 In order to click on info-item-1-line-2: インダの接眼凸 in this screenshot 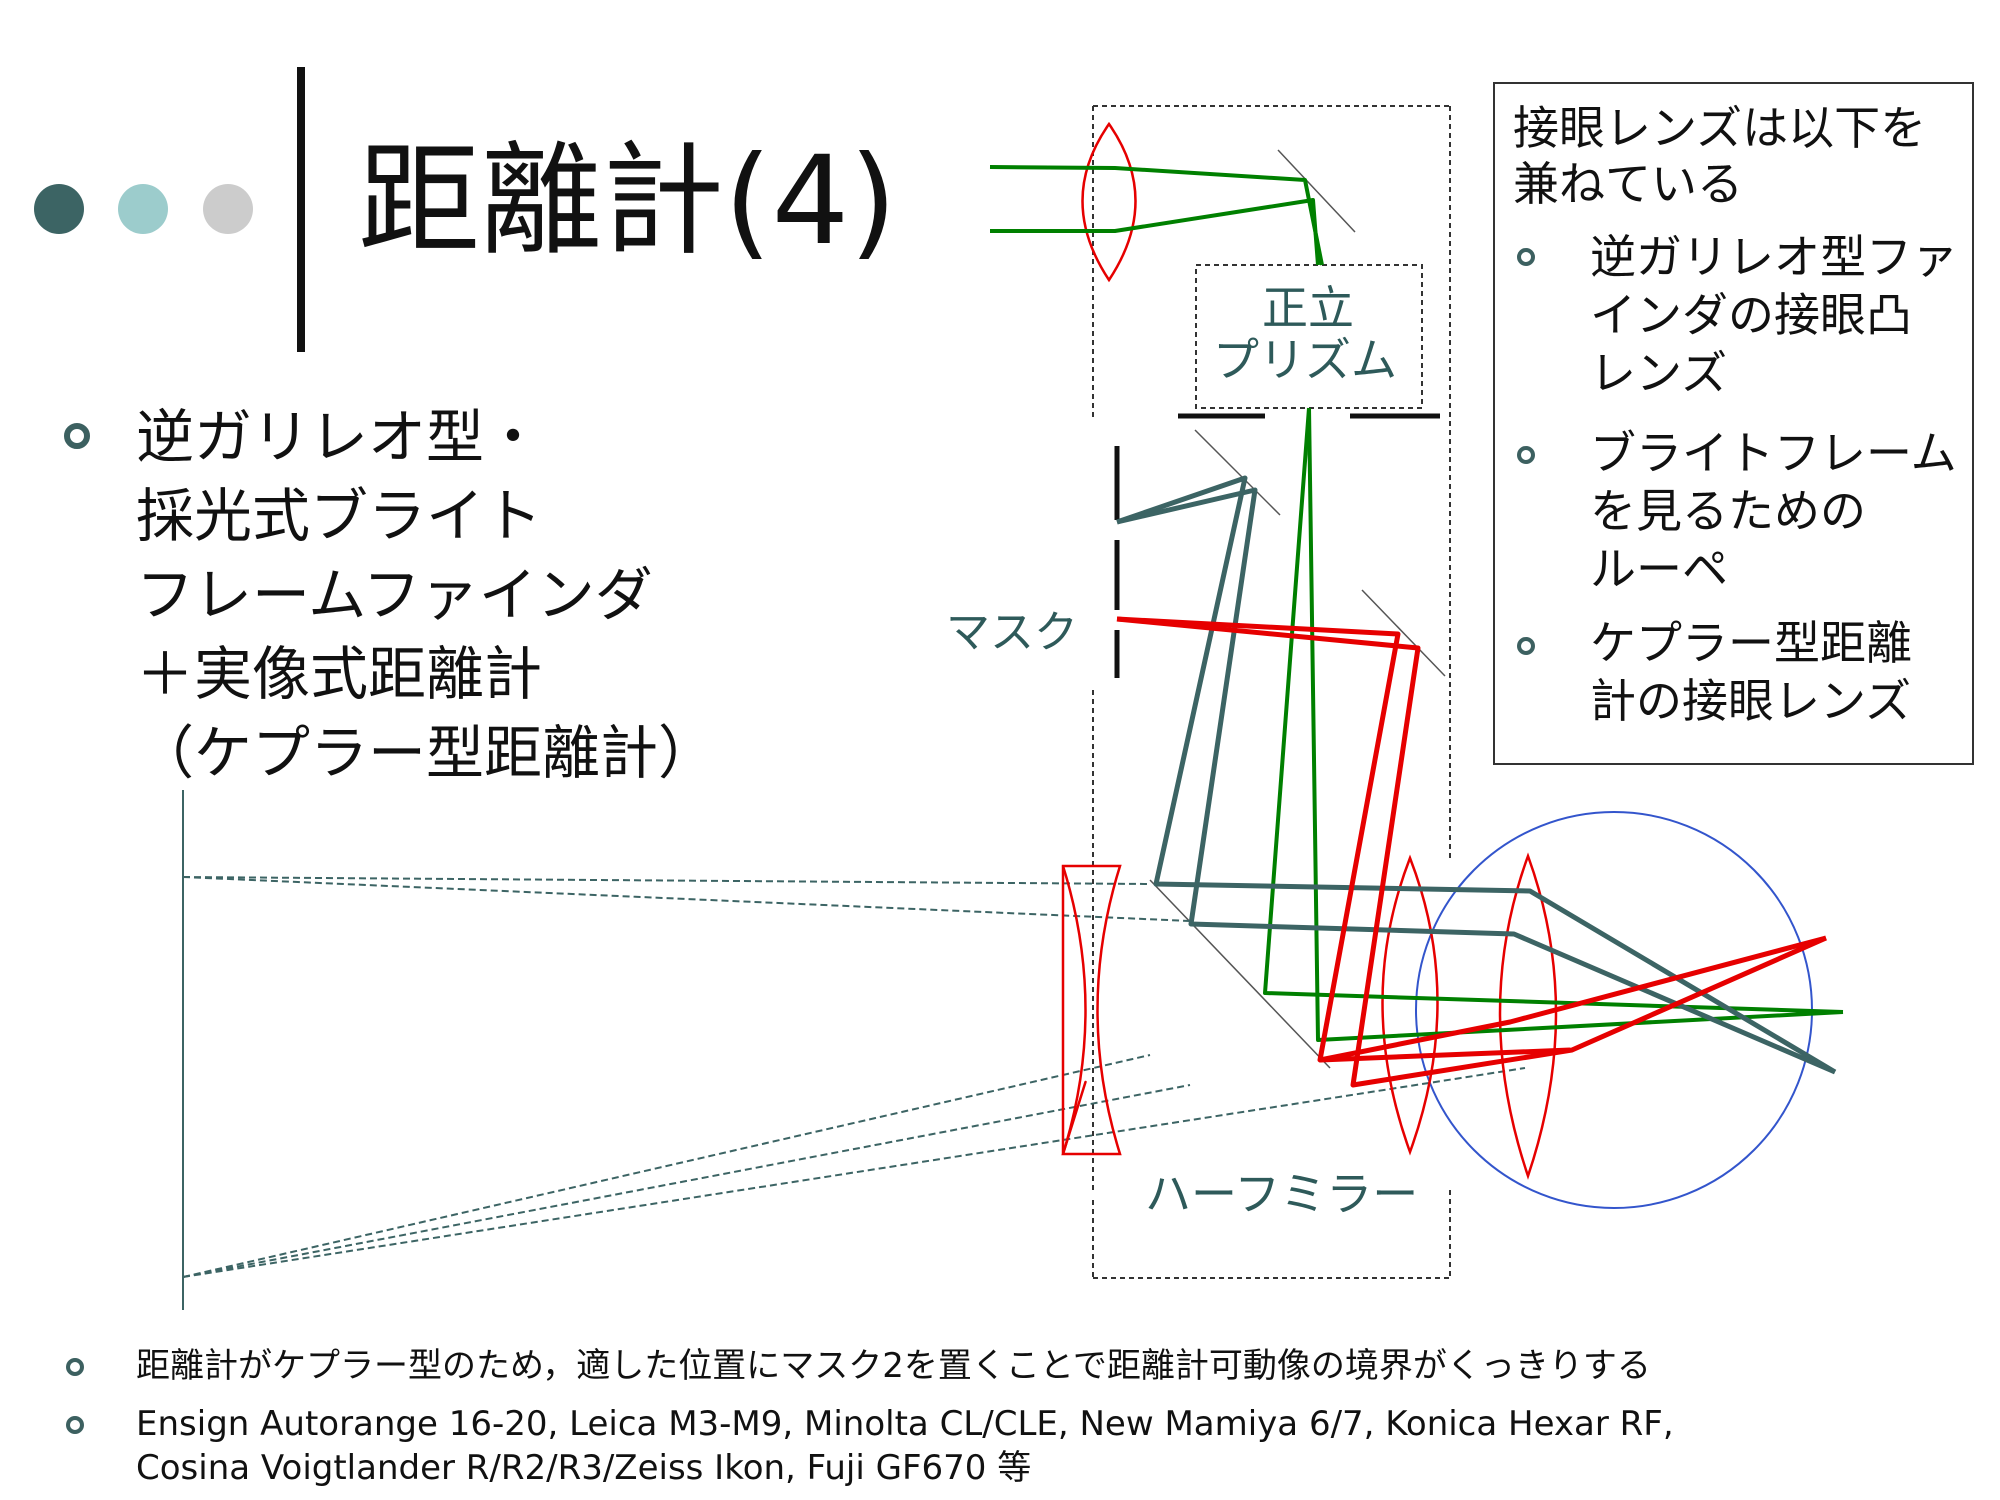, I will do `click(1751, 315)`.